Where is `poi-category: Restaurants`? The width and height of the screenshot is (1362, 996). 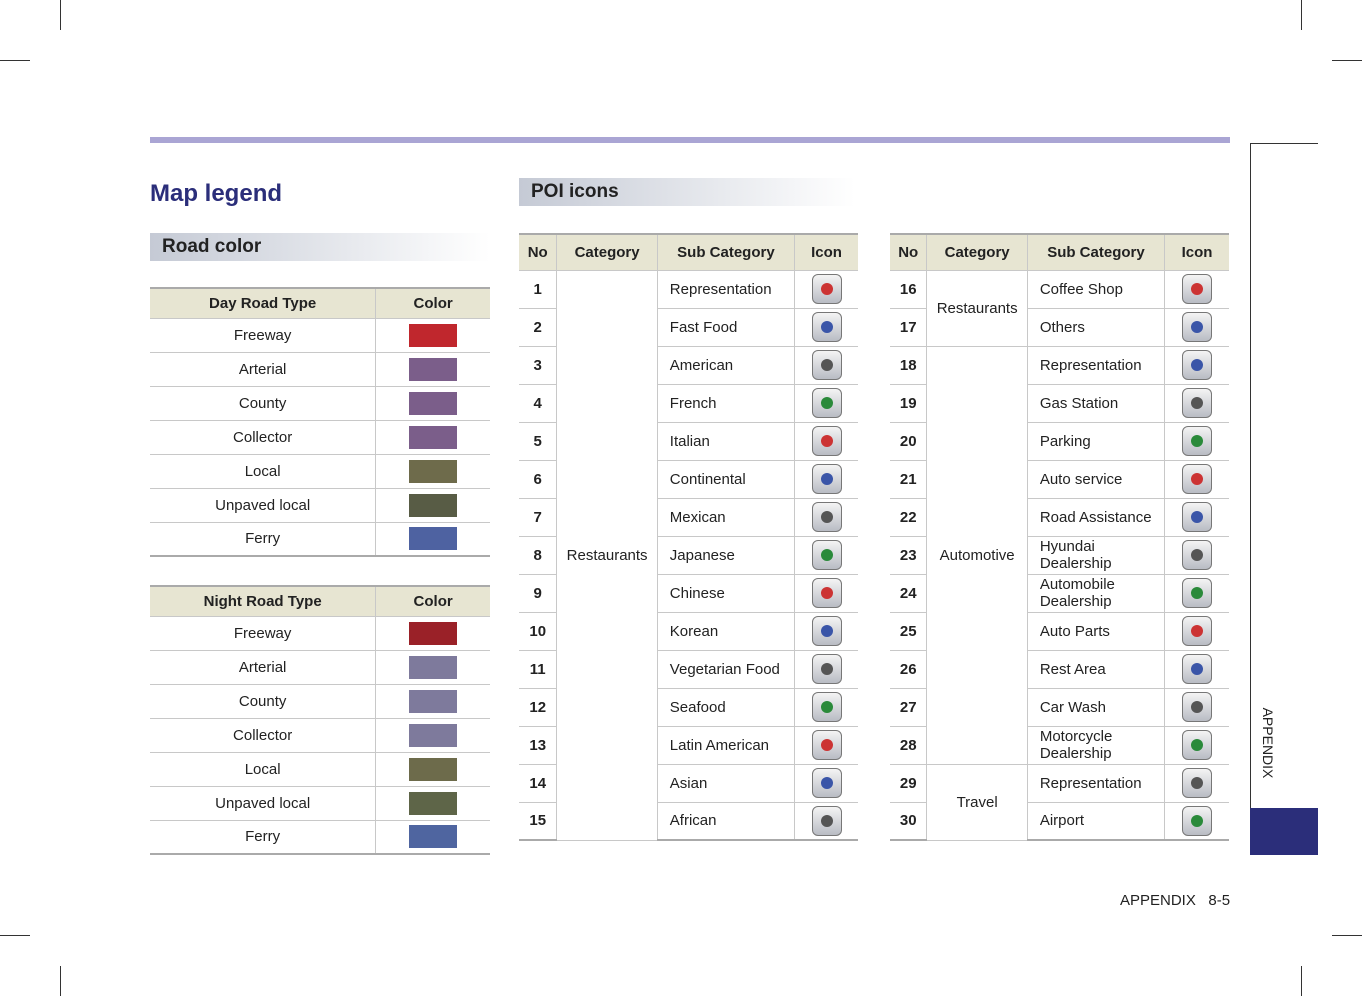 poi-category: Restaurants is located at coordinates (607, 555).